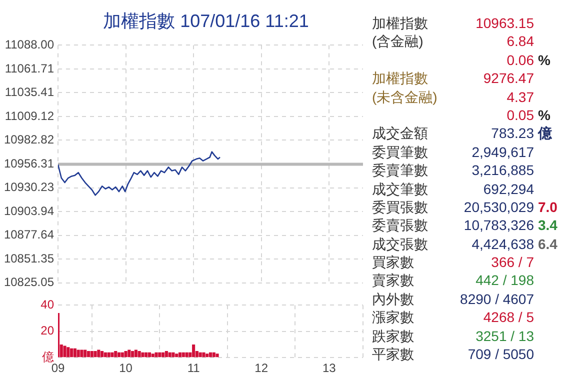 The width and height of the screenshot is (583, 384). What do you see at coordinates (400, 133) in the screenshot?
I see `text: 成交金額` at bounding box center [400, 133].